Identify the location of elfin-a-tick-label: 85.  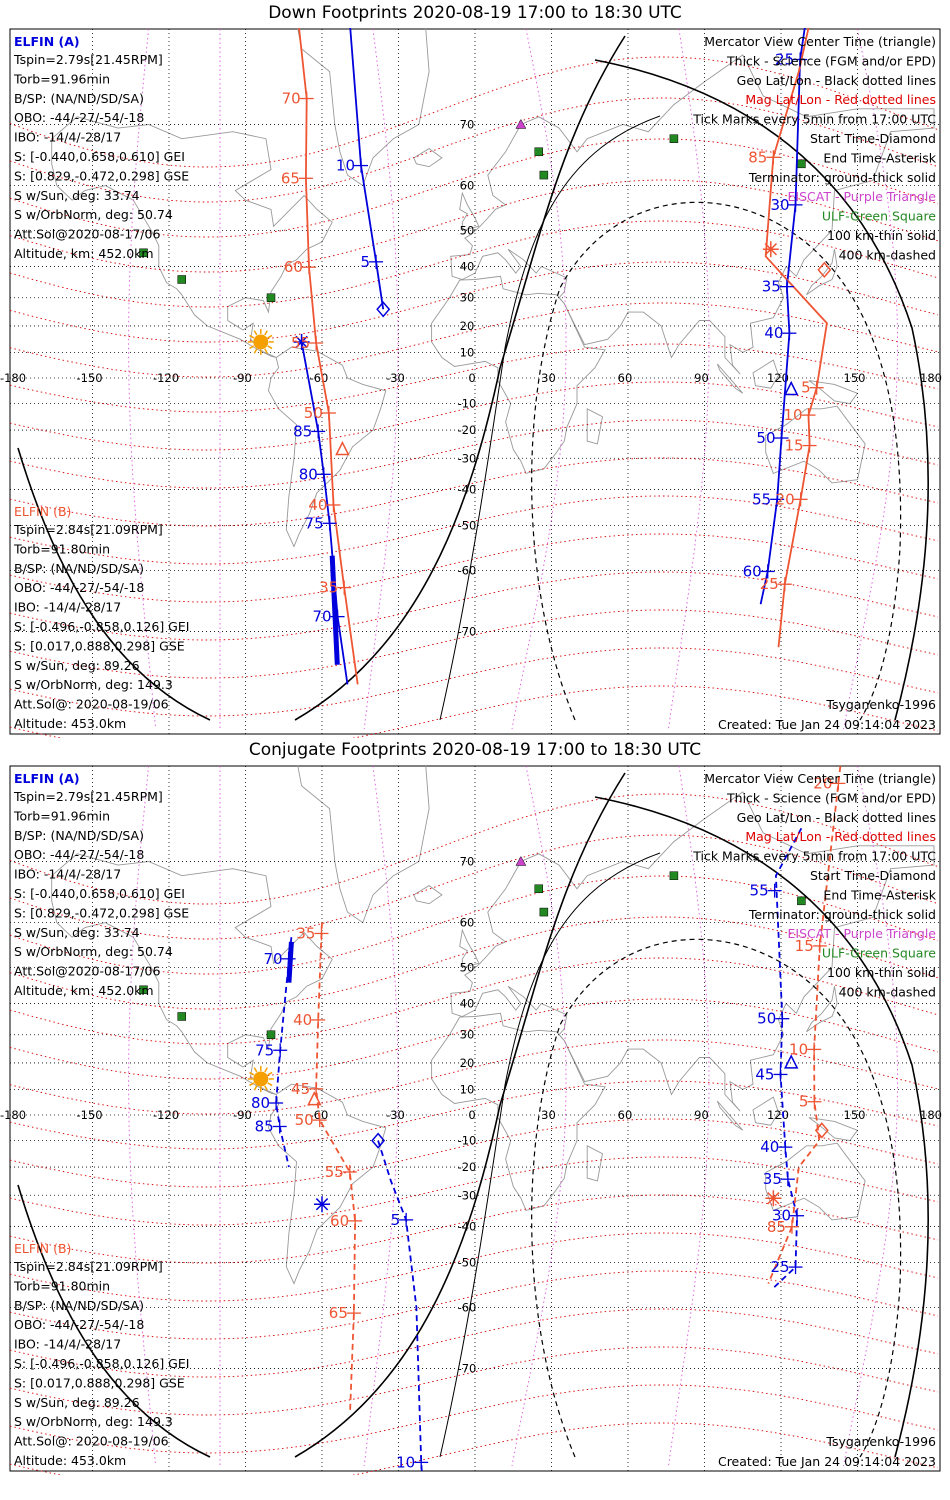
(264, 1126).